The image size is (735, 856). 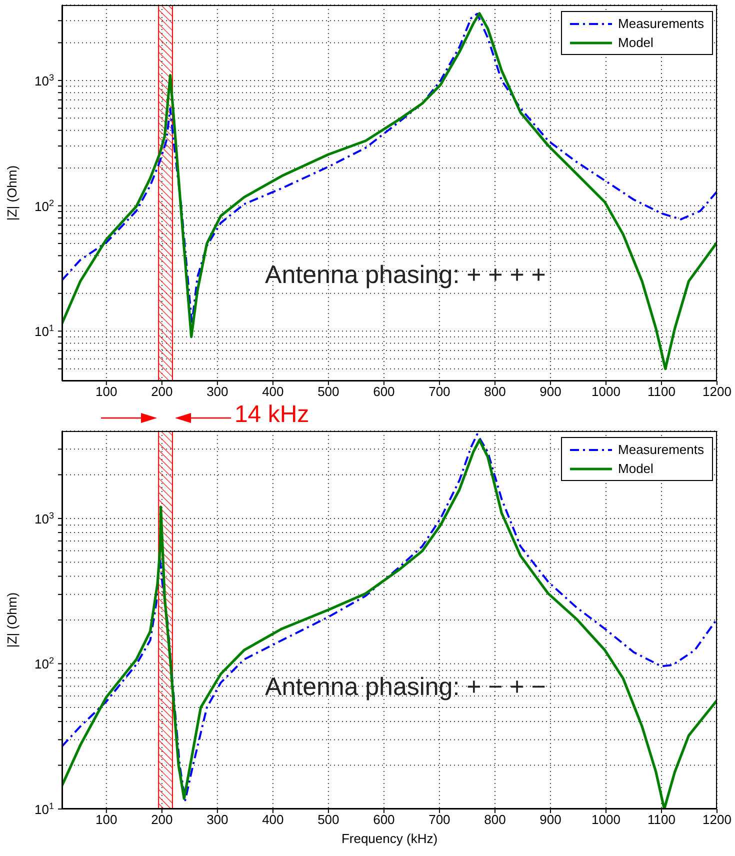 I want to click on x-axis-title: Frequency (kHz), so click(x=389, y=838).